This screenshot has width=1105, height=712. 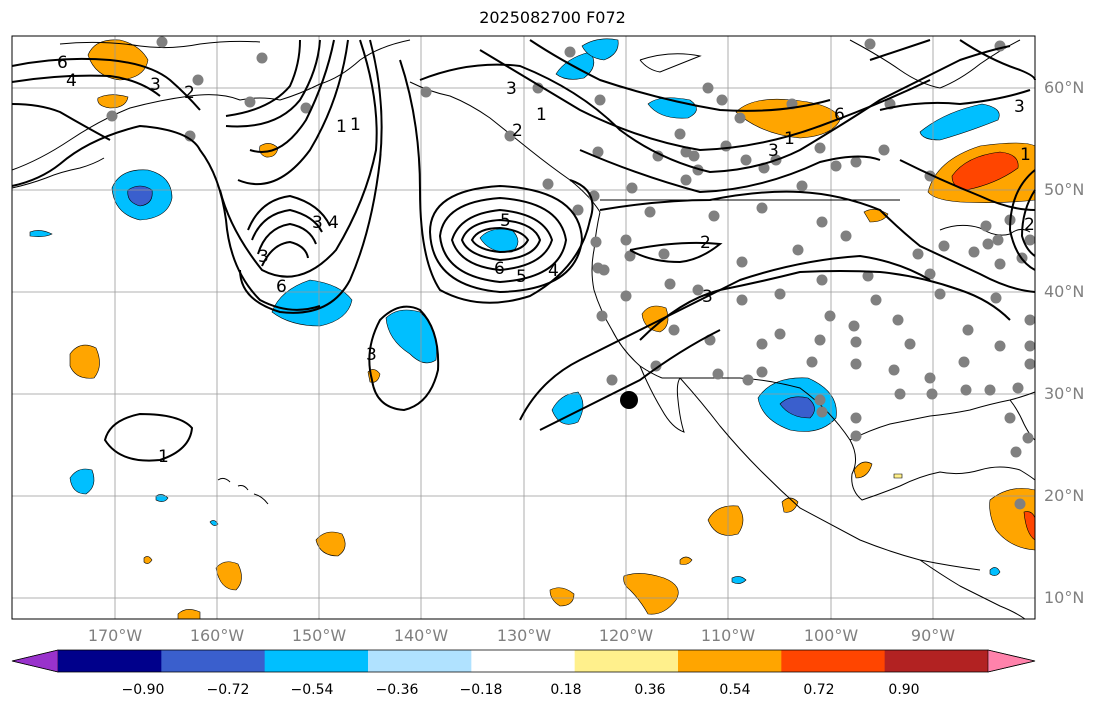 What do you see at coordinates (942, 470) in the screenshot?
I see `gulf-coast` at bounding box center [942, 470].